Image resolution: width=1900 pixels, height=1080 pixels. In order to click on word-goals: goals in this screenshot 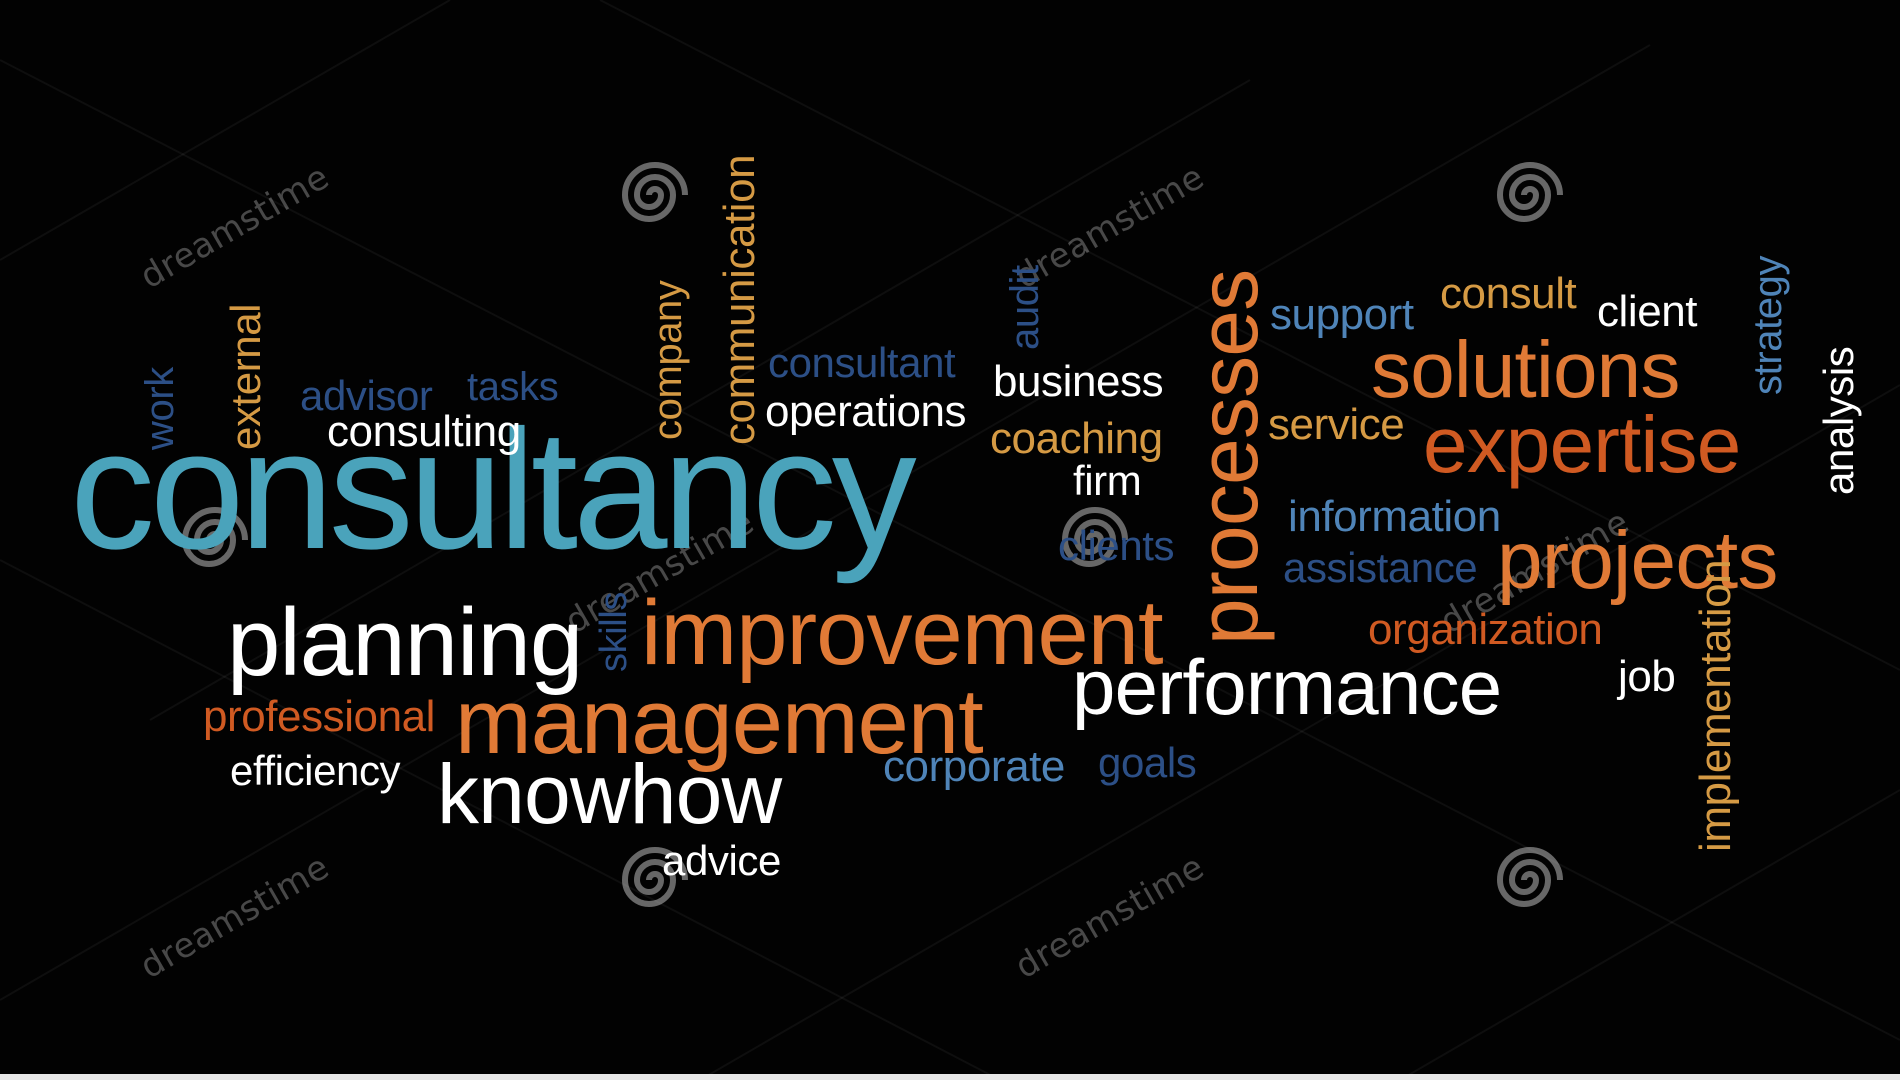, I will do `click(1147, 762)`.